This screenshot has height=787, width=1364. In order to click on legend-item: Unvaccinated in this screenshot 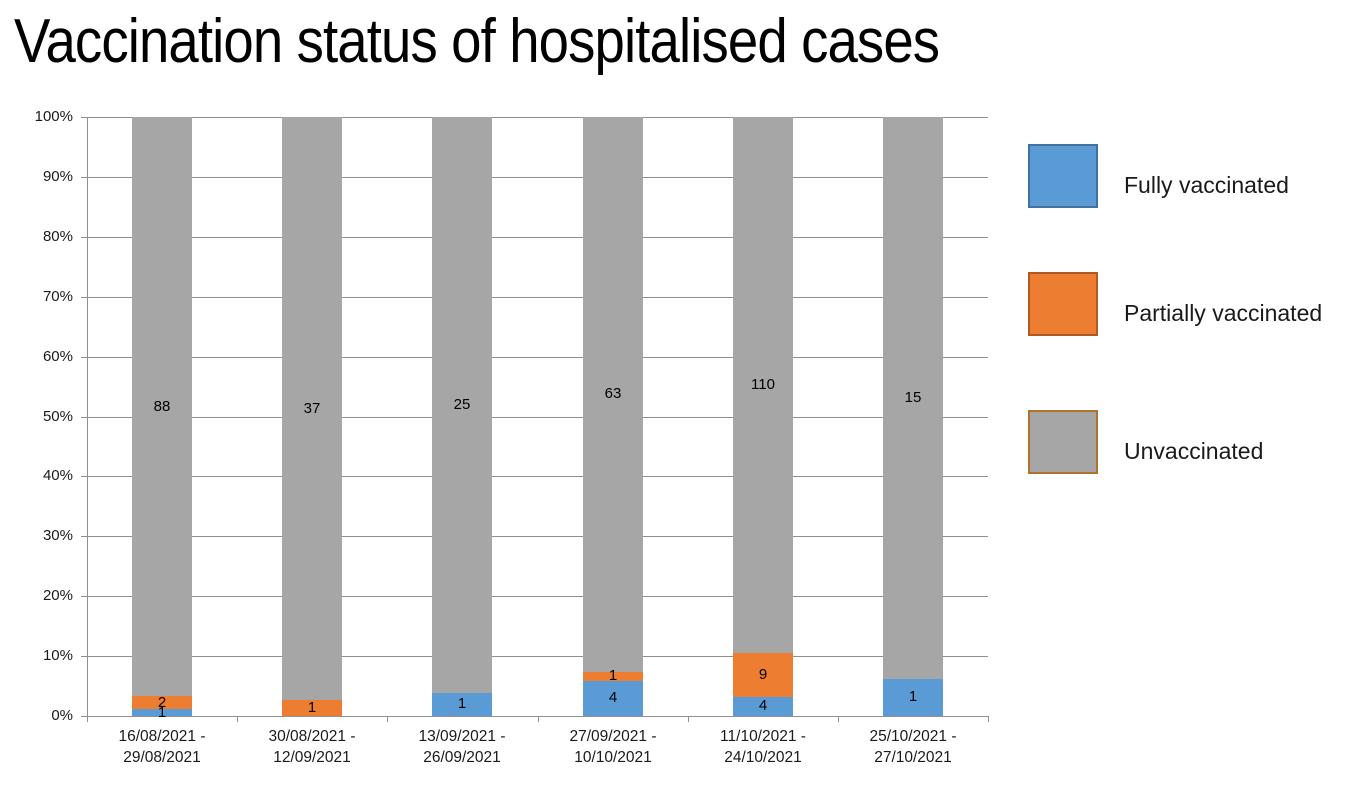, I will do `click(1145, 442)`.